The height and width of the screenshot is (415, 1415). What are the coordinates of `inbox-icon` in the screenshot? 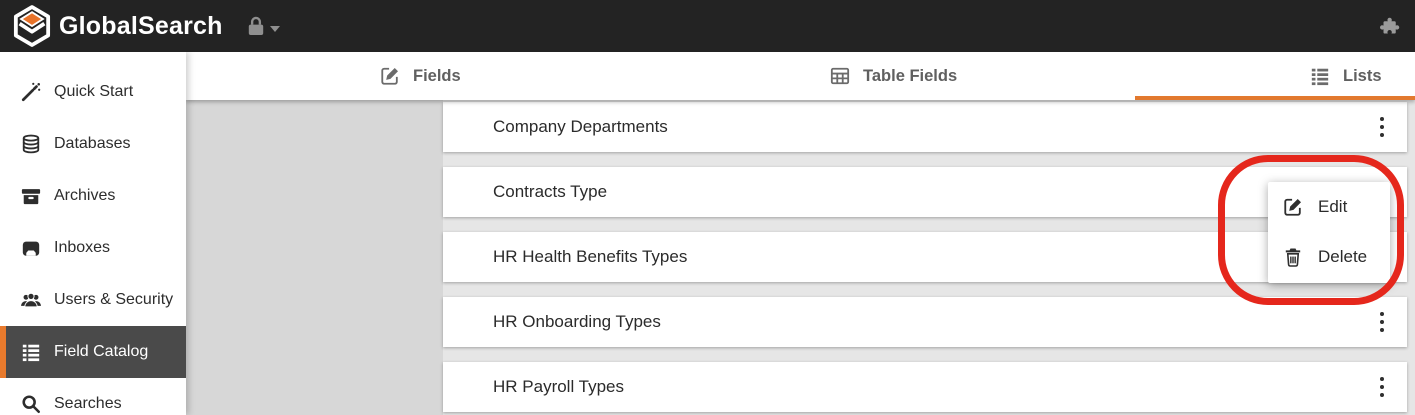 It's located at (31, 248).